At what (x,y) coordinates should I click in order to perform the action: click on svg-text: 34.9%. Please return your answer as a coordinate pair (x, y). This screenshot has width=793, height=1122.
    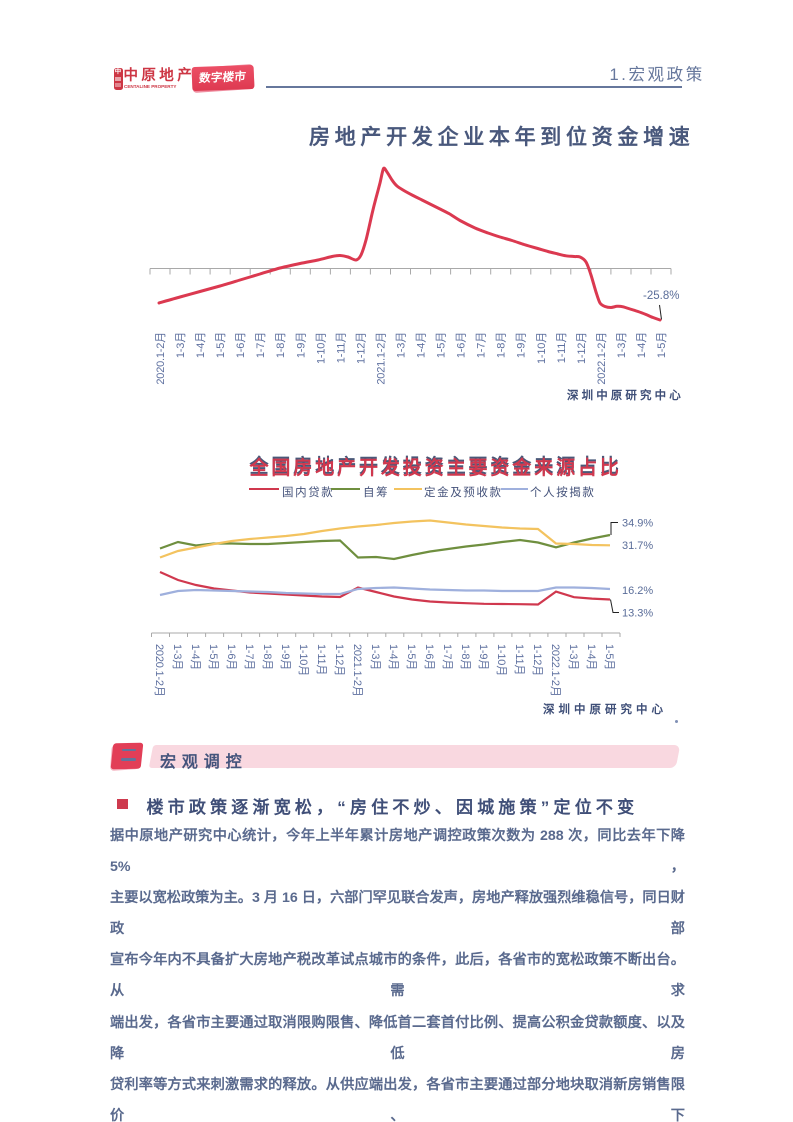
    Looking at the image, I should click on (637, 524).